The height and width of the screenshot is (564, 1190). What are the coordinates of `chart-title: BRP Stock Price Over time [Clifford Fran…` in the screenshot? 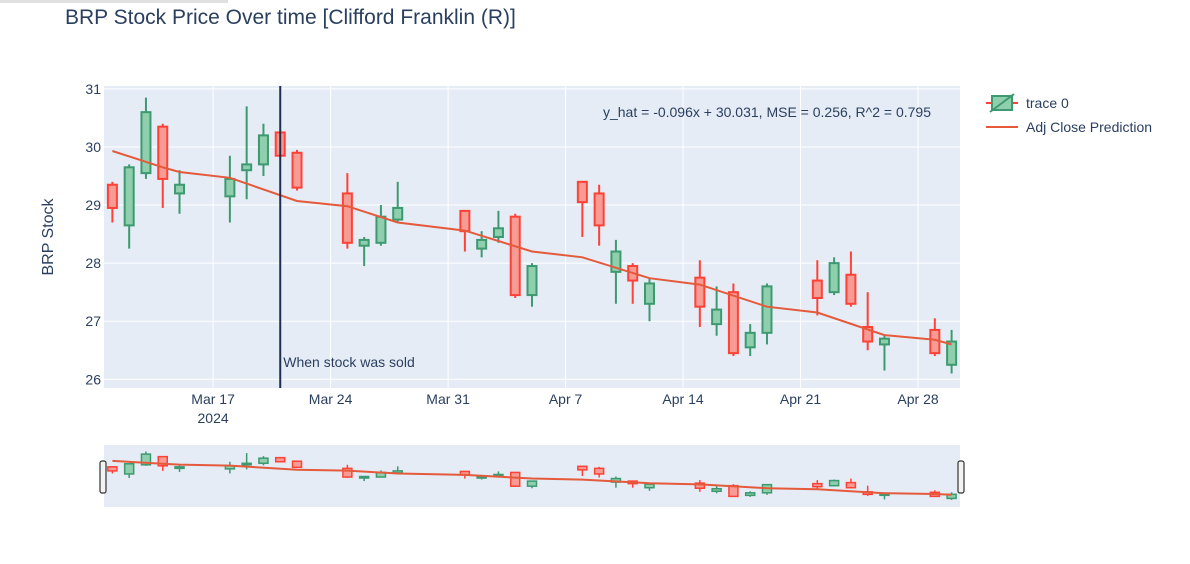 It's located at (290, 17).